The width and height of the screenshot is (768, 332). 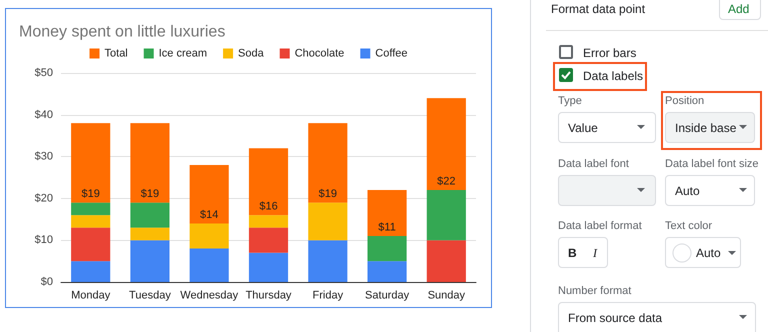 What do you see at coordinates (43, 156) in the screenshot?
I see `y-tick-label: $30` at bounding box center [43, 156].